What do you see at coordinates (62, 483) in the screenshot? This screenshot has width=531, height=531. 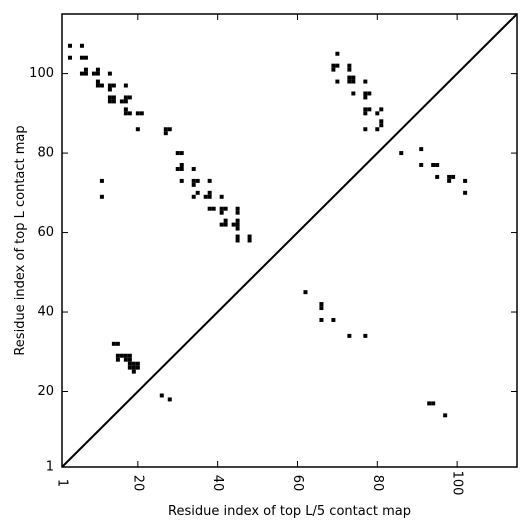 I see `x-tick-label: 1` at bounding box center [62, 483].